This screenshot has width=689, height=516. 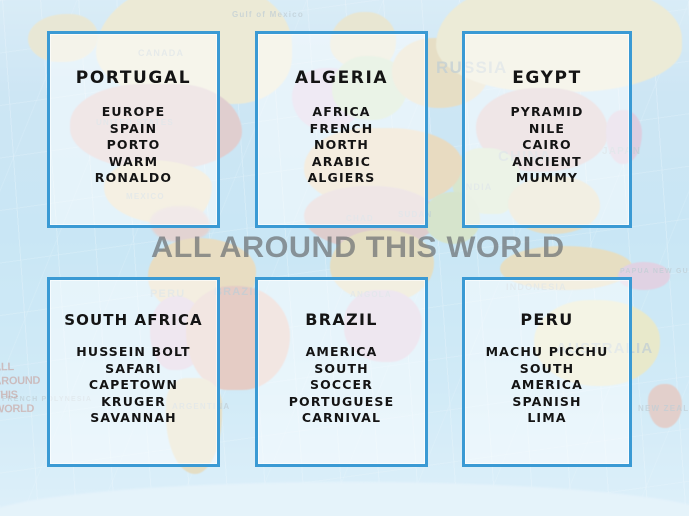 I want to click on clue-item: NILE, so click(x=547, y=128).